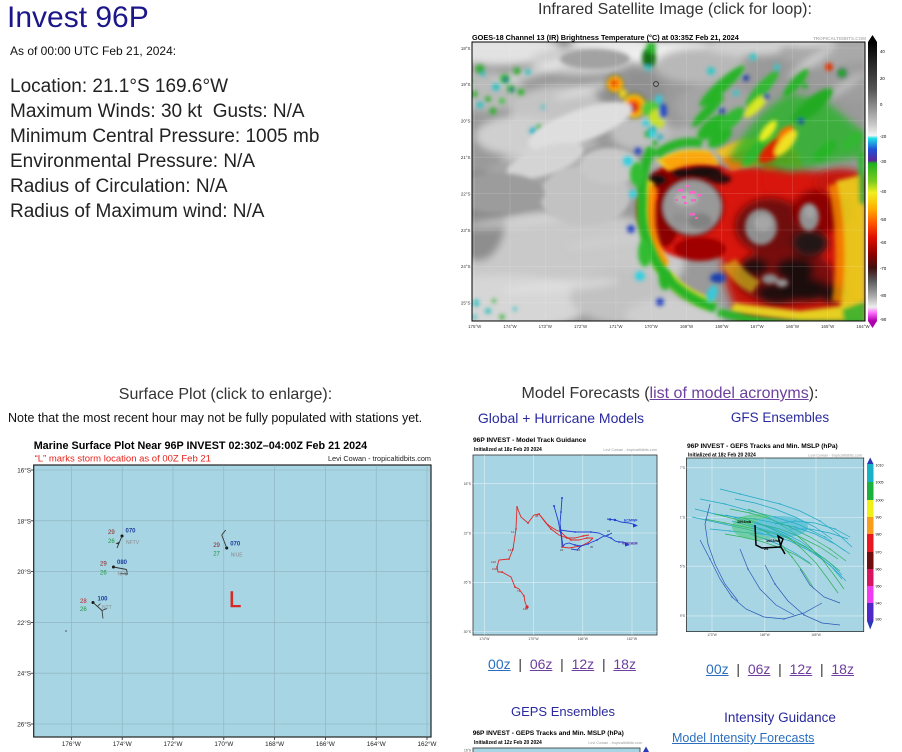 The width and height of the screenshot is (902, 752). Describe the element at coordinates (880, 483) in the screenshot. I see `svg-text: 1005` at that location.